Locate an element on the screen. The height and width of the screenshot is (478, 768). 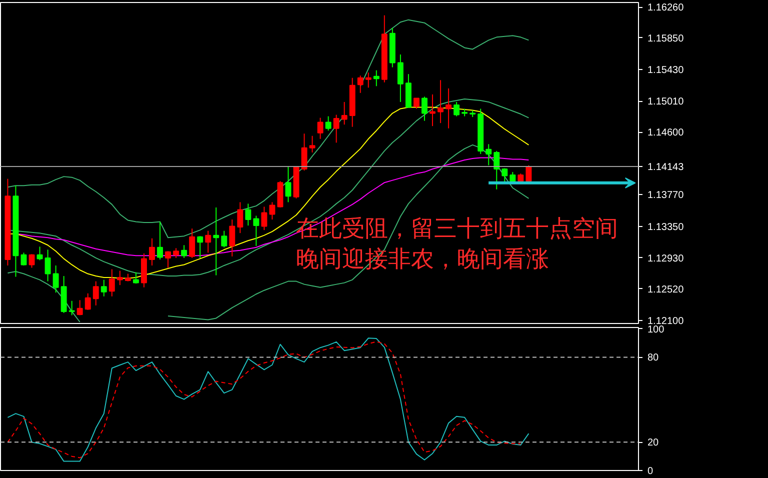
y-tick-label: 1.12930 is located at coordinates (666, 258).